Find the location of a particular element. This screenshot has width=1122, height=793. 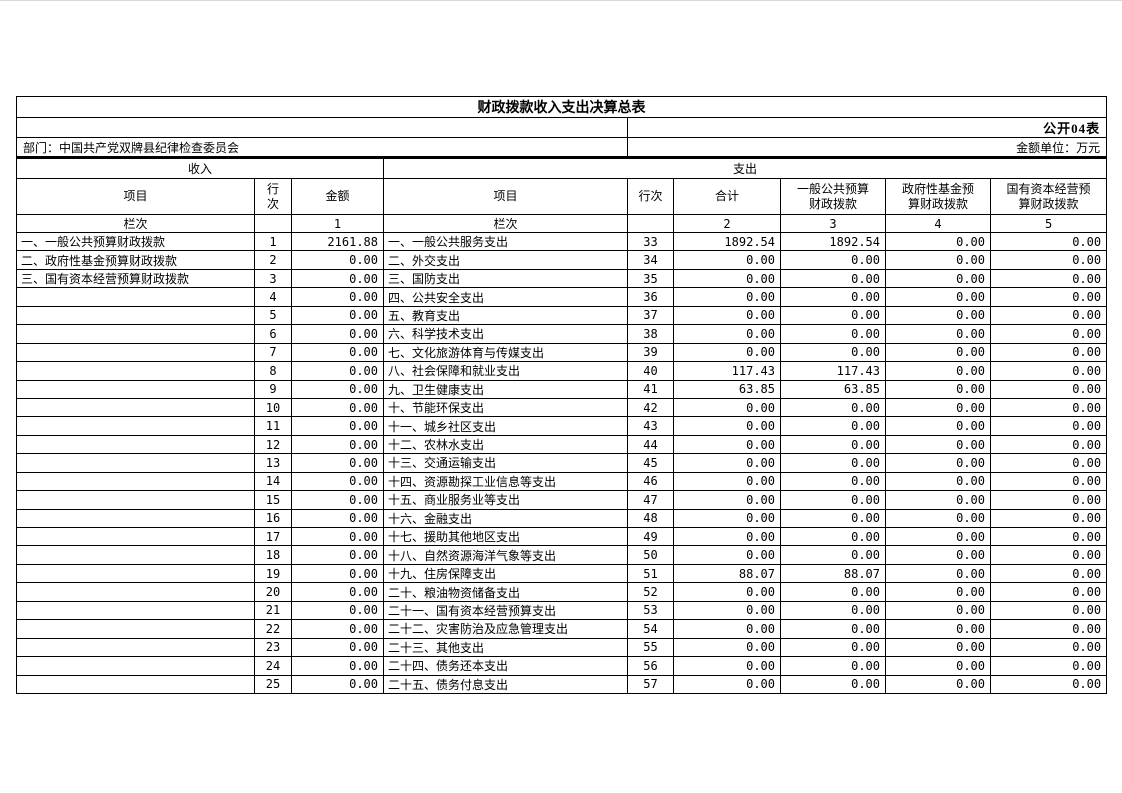

income-line-cell: 10 is located at coordinates (273, 407).